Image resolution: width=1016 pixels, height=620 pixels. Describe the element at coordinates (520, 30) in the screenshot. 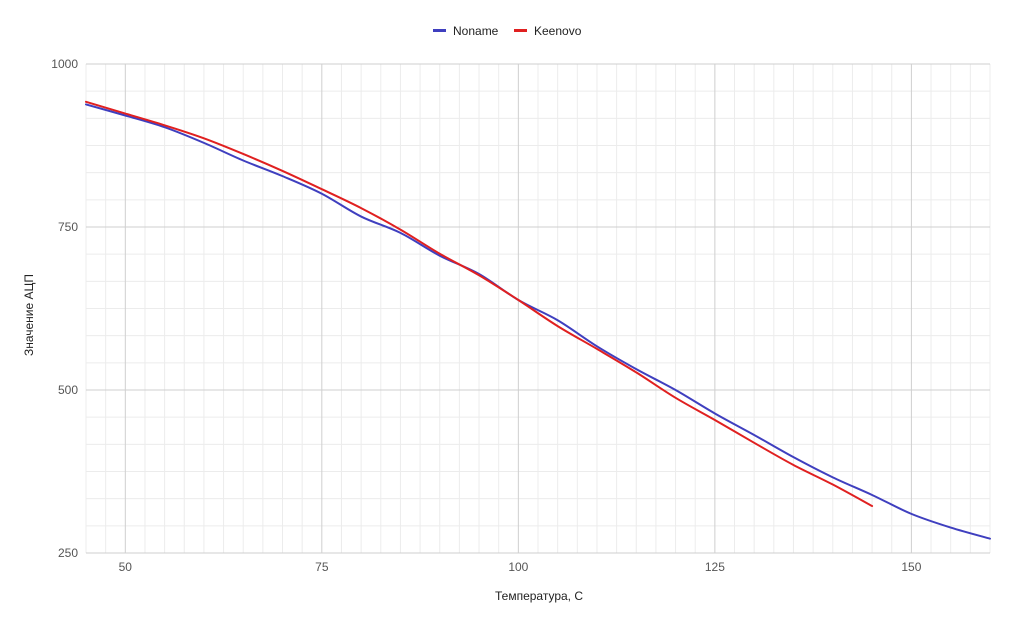

I see `legend-swatch-keenovo` at that location.